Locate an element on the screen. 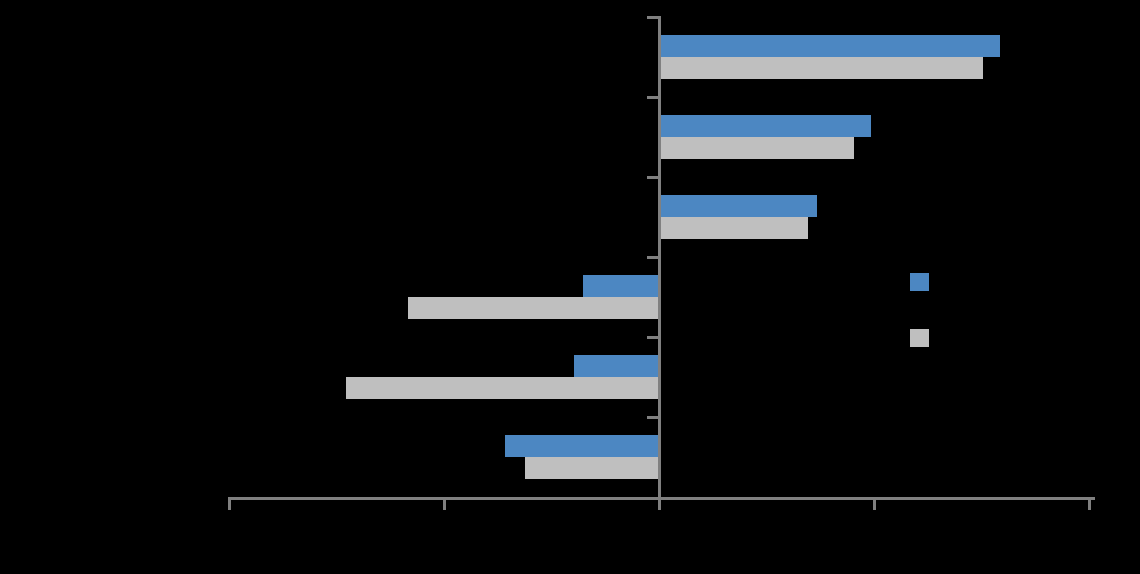 Image resolution: width=1140 pixels, height=574 pixels. legend-swatch-series-blue is located at coordinates (919, 282).